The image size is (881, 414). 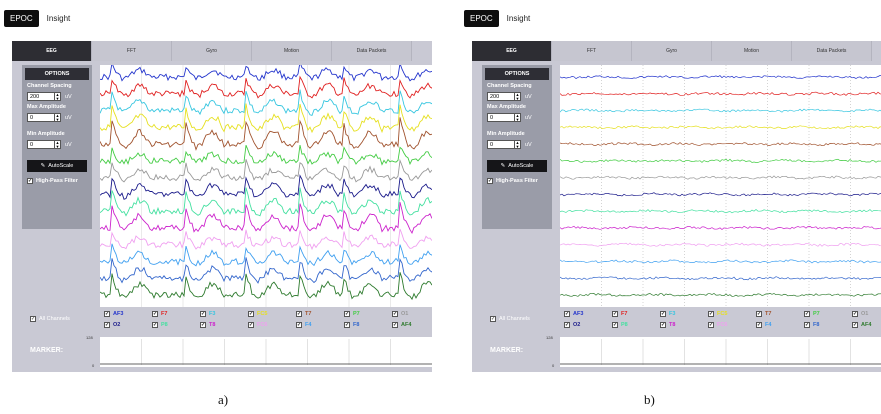 I want to click on channel-label: P7, so click(x=356, y=314).